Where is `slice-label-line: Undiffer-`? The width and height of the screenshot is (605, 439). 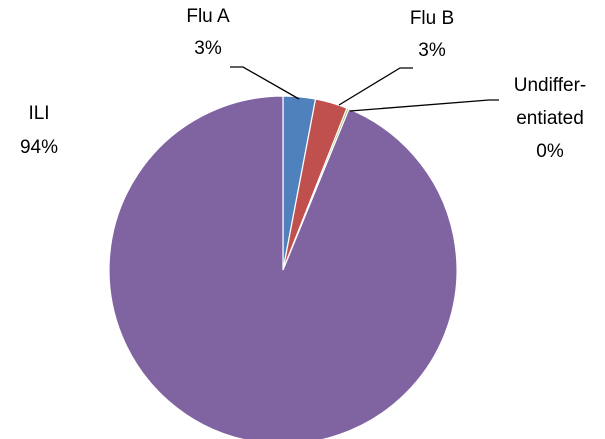 slice-label-line: Undiffer- is located at coordinates (550, 85).